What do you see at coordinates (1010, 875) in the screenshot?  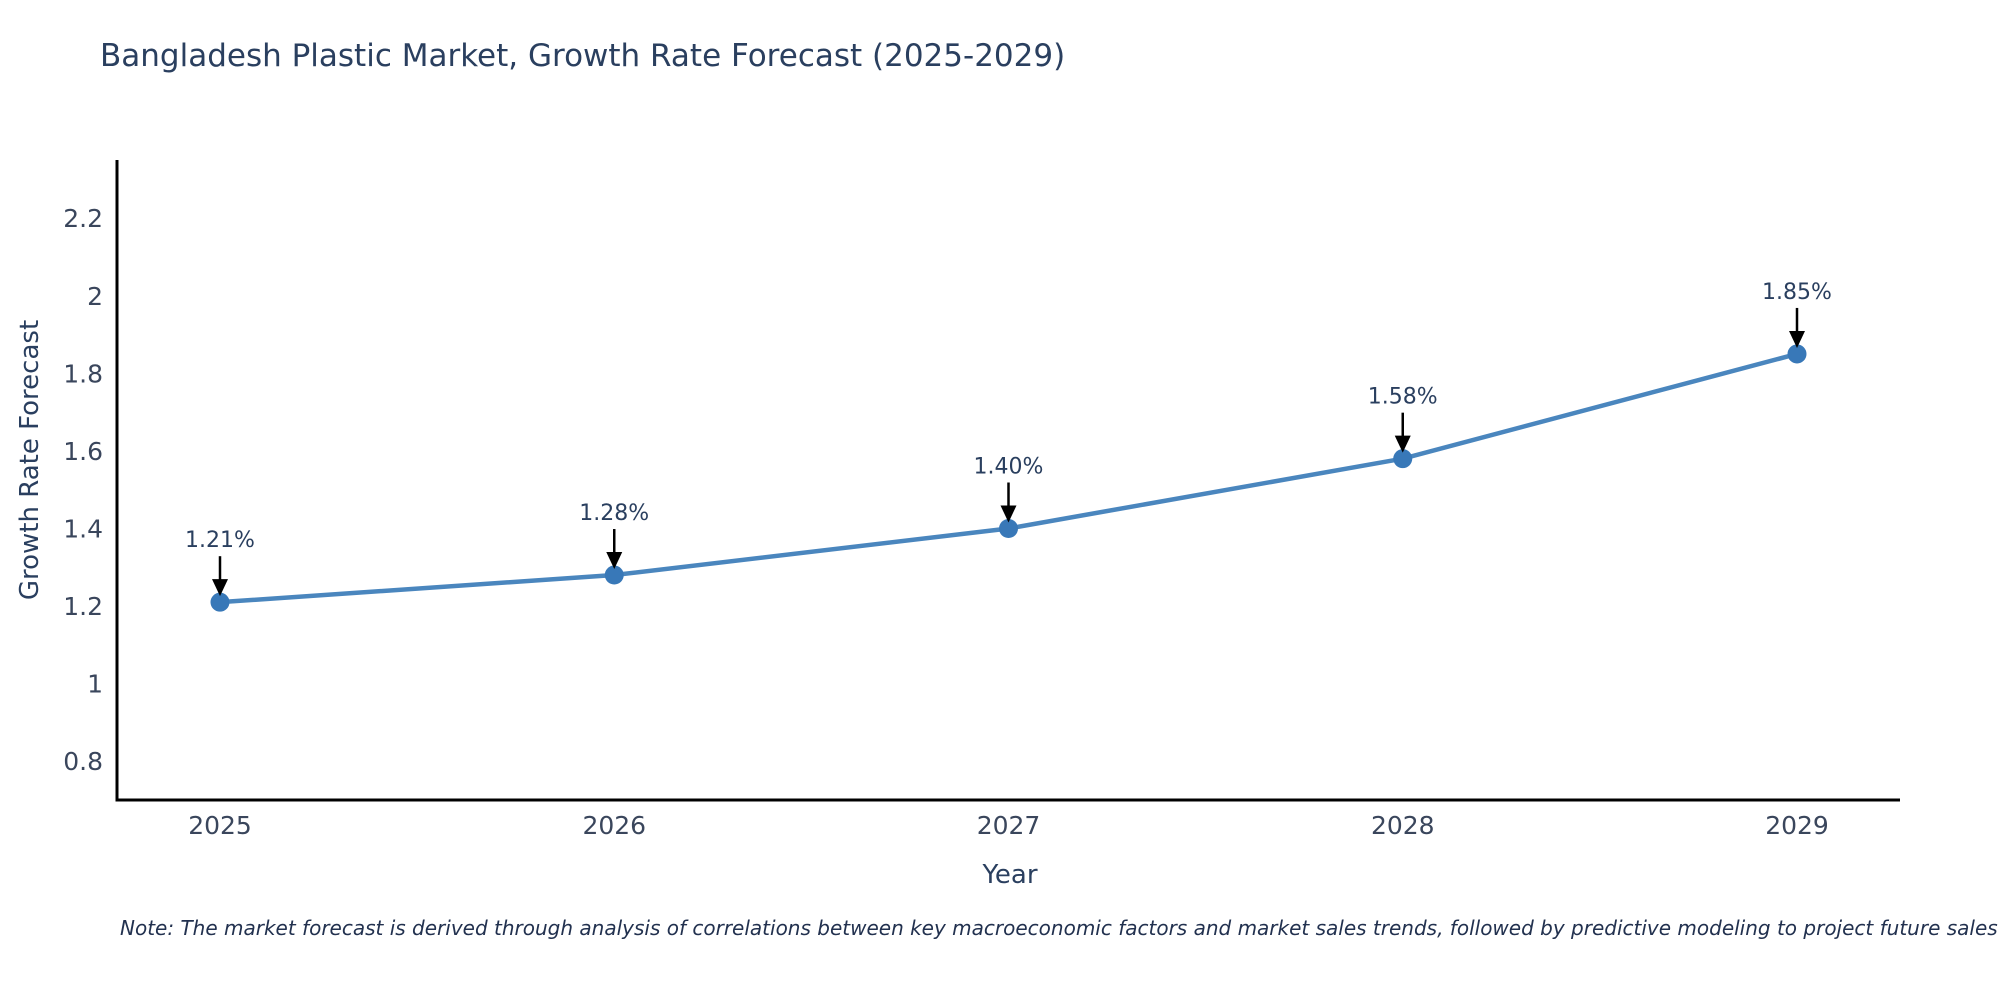 I see `x-axis-title: Year` at bounding box center [1010, 875].